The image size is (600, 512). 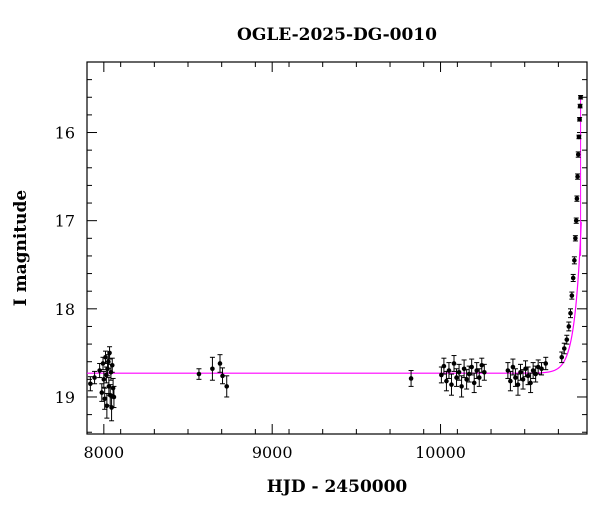 What do you see at coordinates (272, 452) in the screenshot?
I see `x-tick-label: 9000` at bounding box center [272, 452].